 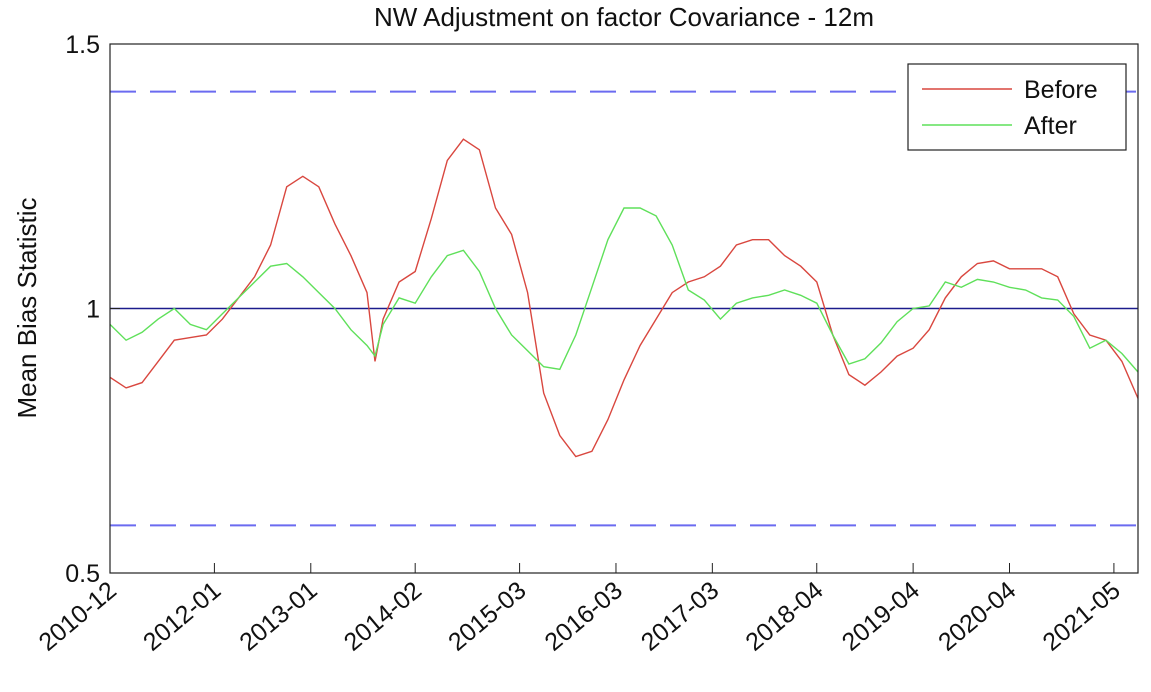 What do you see at coordinates (784, 616) in the screenshot?
I see `x-tick-label: 2018-04` at bounding box center [784, 616].